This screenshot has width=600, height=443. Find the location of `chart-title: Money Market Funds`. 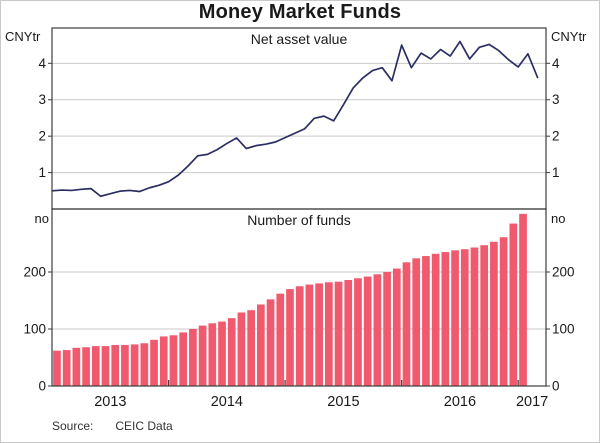

chart-title: Money Market Funds is located at coordinates (300, 12).